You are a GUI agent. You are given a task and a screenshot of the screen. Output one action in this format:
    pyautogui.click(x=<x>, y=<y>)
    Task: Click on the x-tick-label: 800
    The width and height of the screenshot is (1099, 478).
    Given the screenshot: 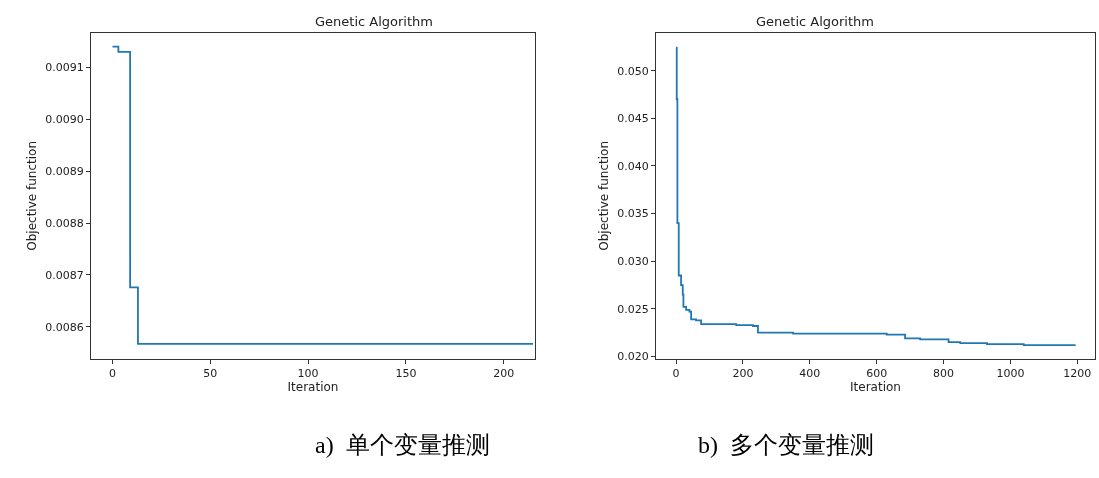 What is the action you would take?
    pyautogui.click(x=944, y=374)
    